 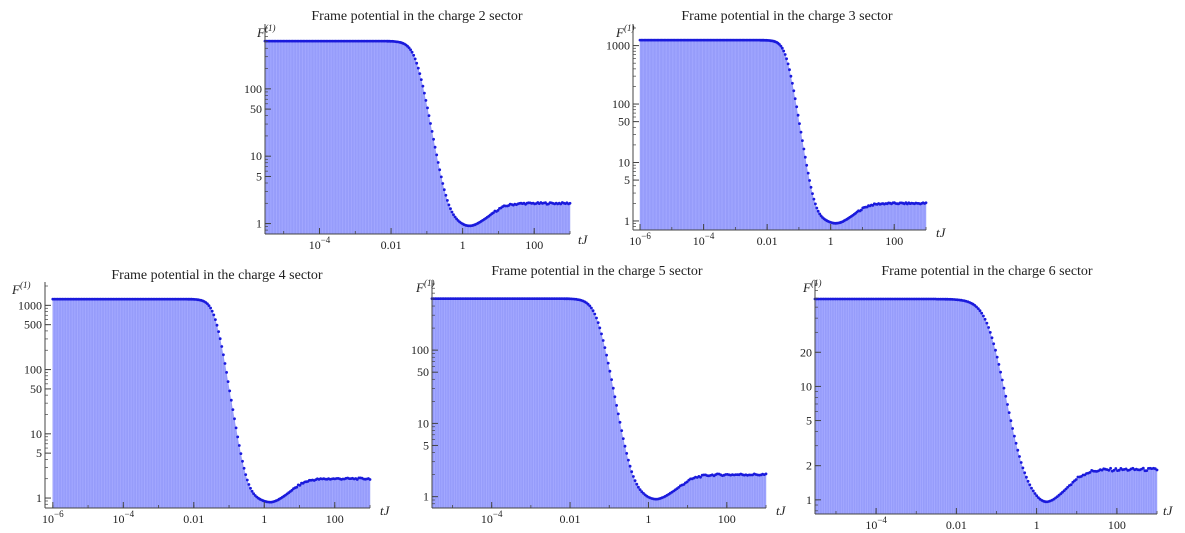 I want to click on y-tick-label: 10, so click(x=256, y=156).